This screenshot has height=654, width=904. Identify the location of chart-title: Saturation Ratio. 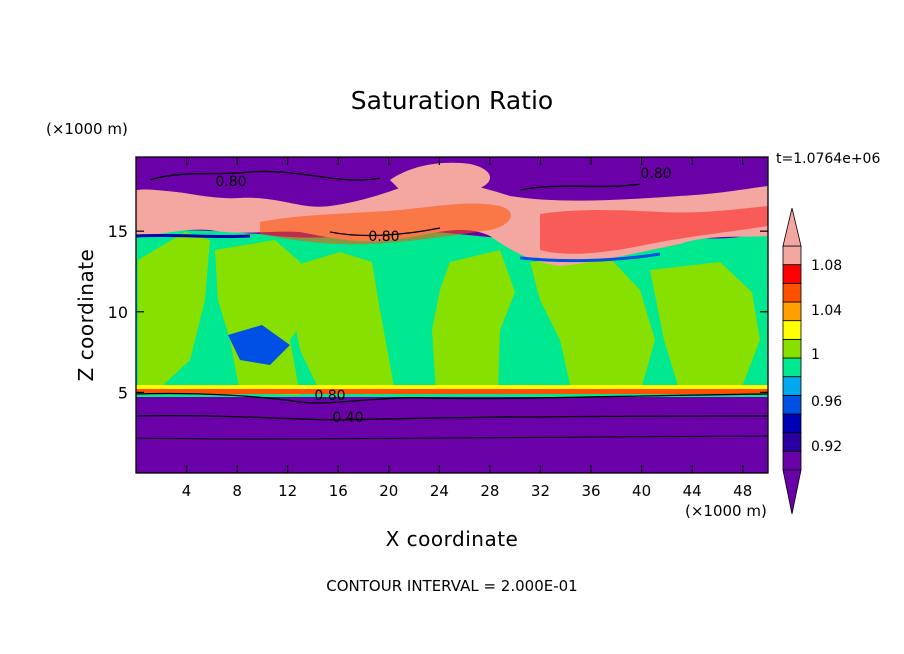
(452, 100).